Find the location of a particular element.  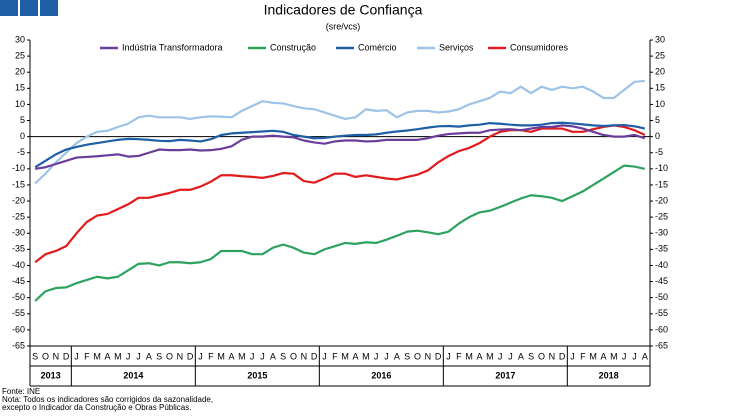

y2-tick-label: -10 is located at coordinates (661, 168).